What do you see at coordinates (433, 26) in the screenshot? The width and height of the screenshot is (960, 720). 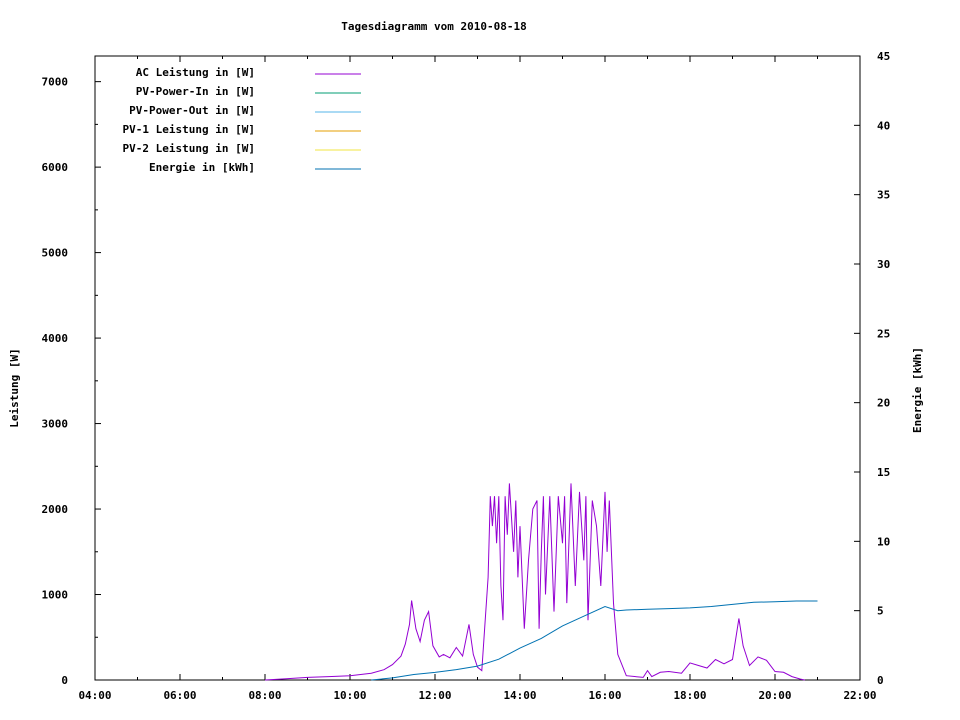 I see `chart-title: Tagesdiagramm vom 2010-08-18` at bounding box center [433, 26].